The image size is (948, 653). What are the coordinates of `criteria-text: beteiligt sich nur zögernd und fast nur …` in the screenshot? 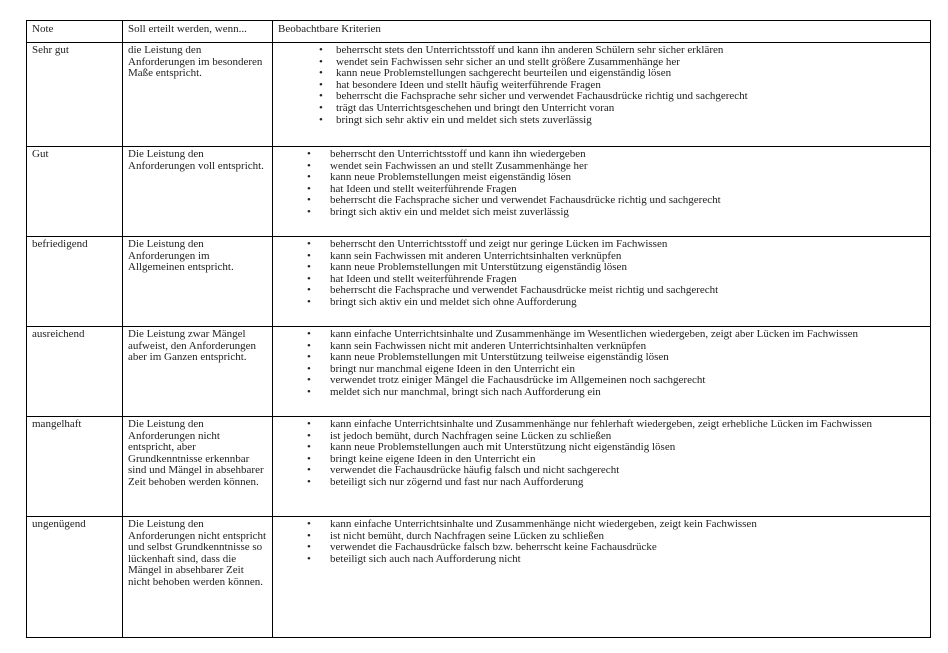 It's located at (457, 481).